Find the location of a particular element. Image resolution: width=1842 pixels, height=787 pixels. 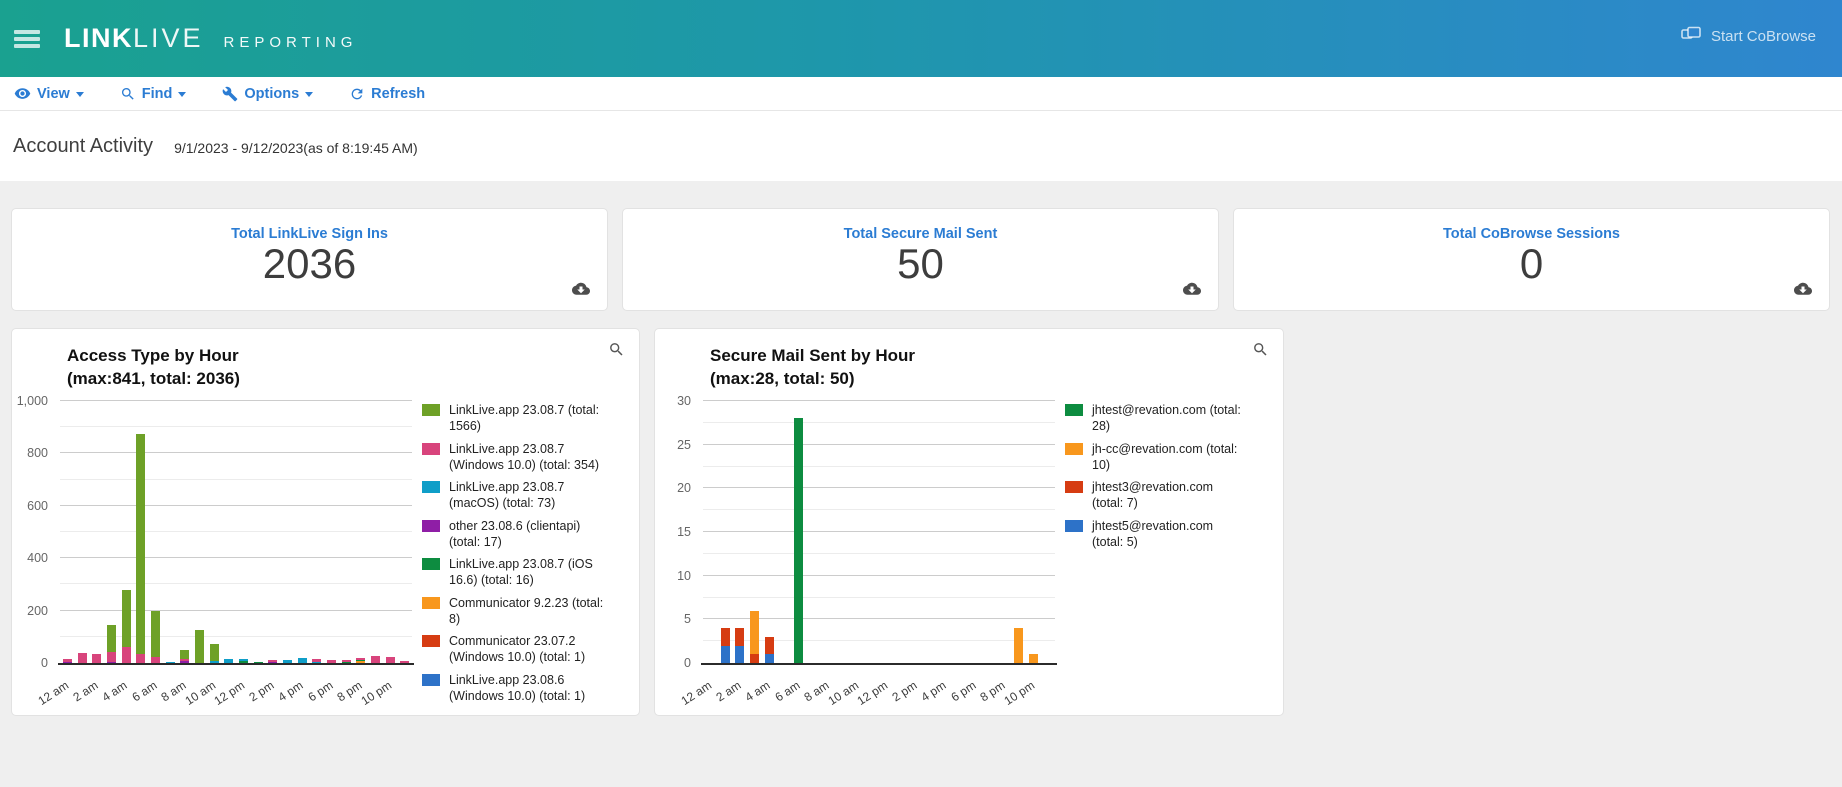

view-menu-button: View is located at coordinates (49, 93).